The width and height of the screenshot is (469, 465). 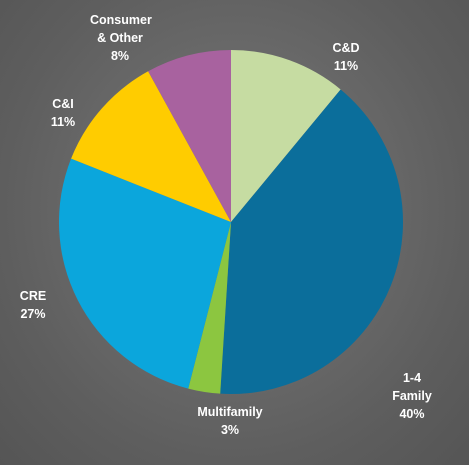 I want to click on slice-label: Consumer & Other 8%, so click(x=121, y=38).